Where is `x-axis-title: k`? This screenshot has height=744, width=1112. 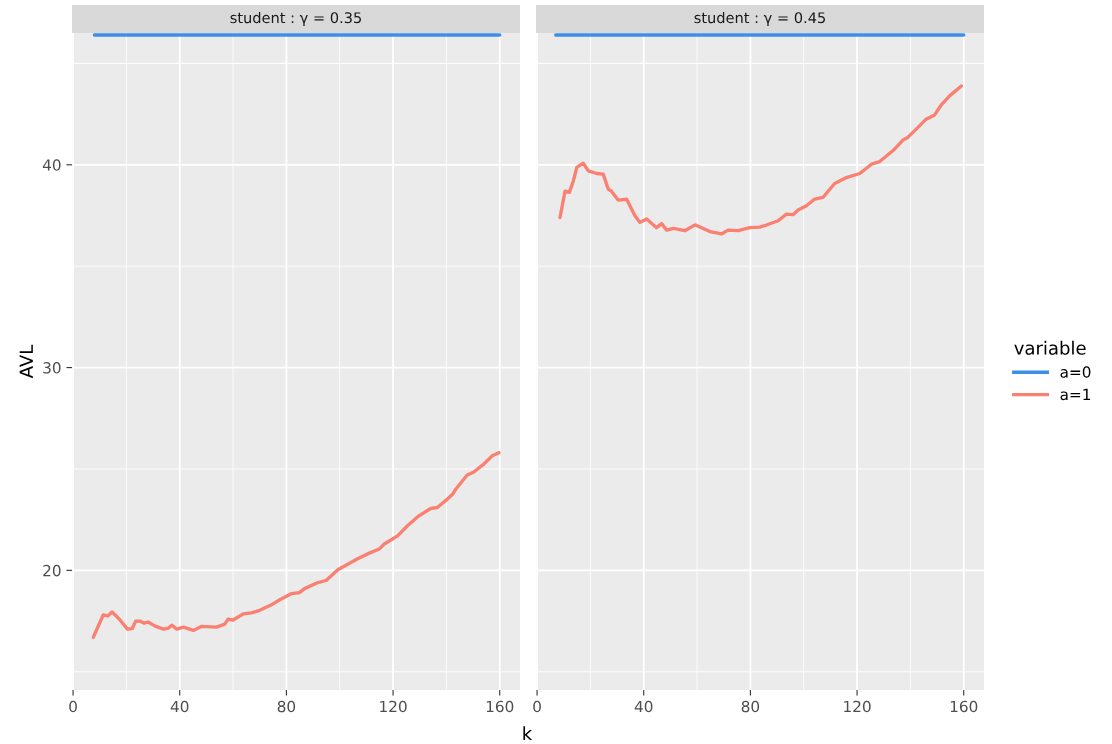 x-axis-title: k is located at coordinates (528, 733).